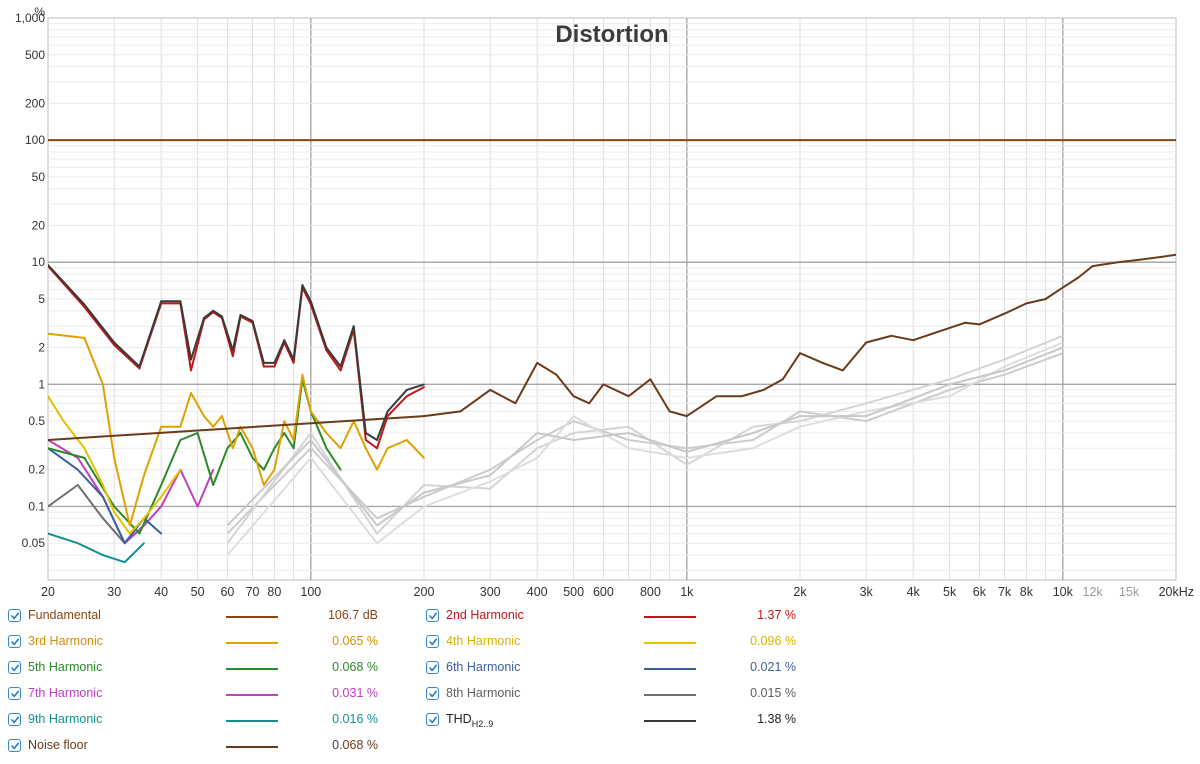 The height and width of the screenshot is (764, 1200). Describe the element at coordinates (626, 617) in the screenshot. I see `legend-item: 2nd Harmonic 1.37 %` at that location.